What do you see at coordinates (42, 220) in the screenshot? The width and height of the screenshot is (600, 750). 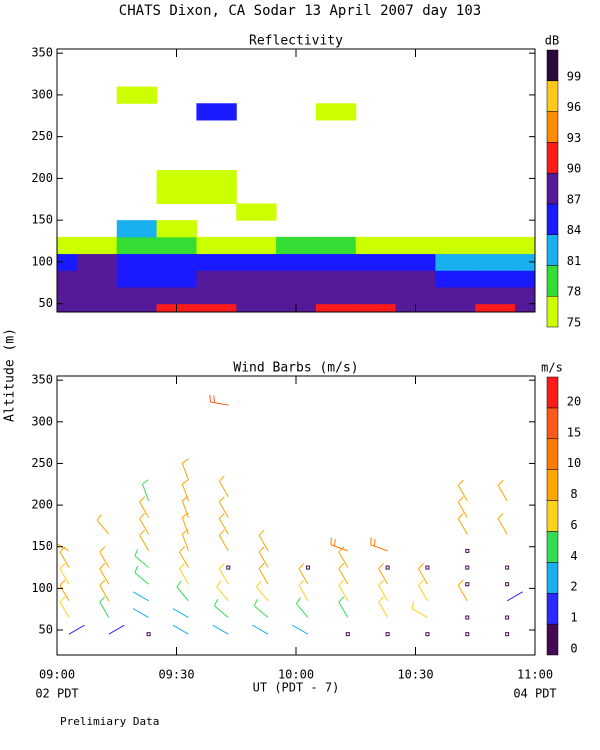 I see `y-tick-label: 150` at bounding box center [42, 220].